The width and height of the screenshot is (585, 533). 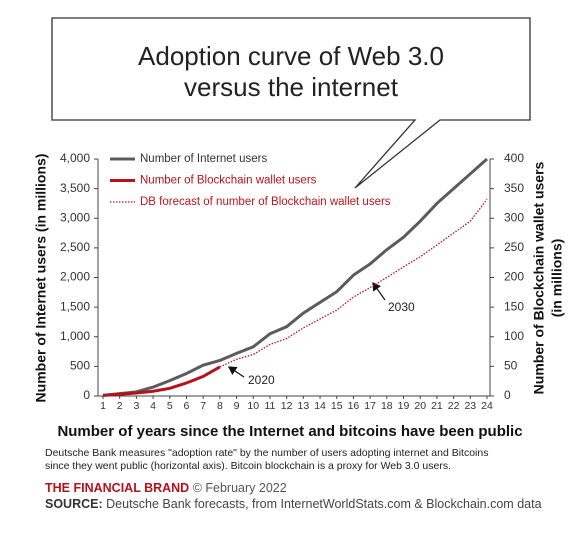 What do you see at coordinates (291, 56) in the screenshot?
I see `chart-title: Adoption curve of Web 3.0` at bounding box center [291, 56].